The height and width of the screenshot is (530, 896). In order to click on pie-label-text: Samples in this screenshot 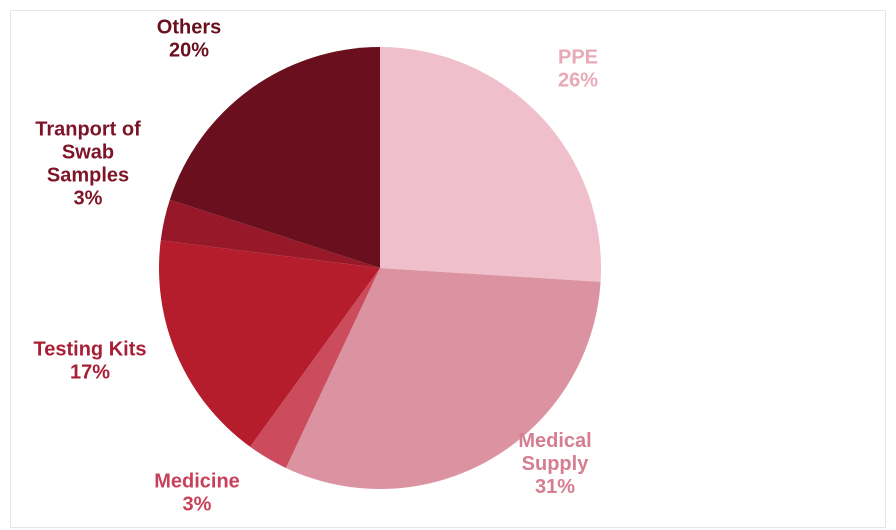, I will do `click(88, 176)`.